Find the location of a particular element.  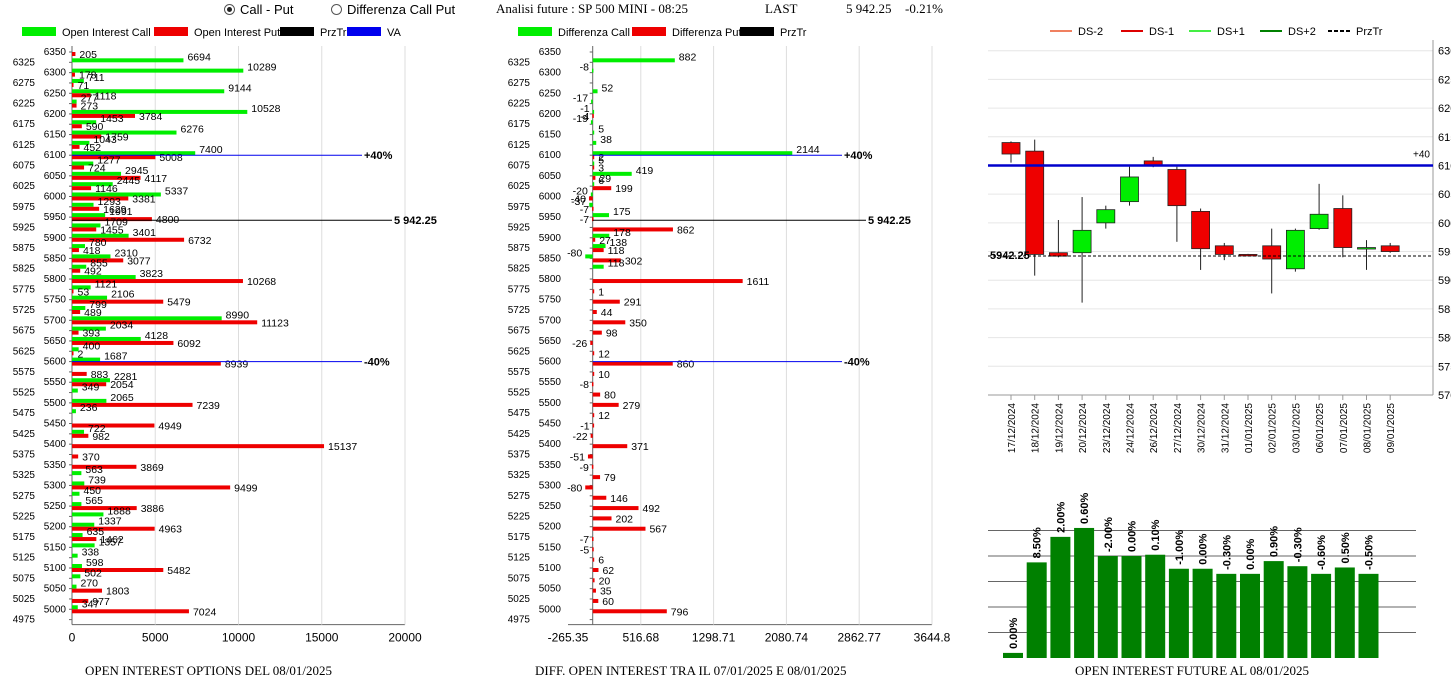

put-value-label: 3886 is located at coordinates (153, 509).